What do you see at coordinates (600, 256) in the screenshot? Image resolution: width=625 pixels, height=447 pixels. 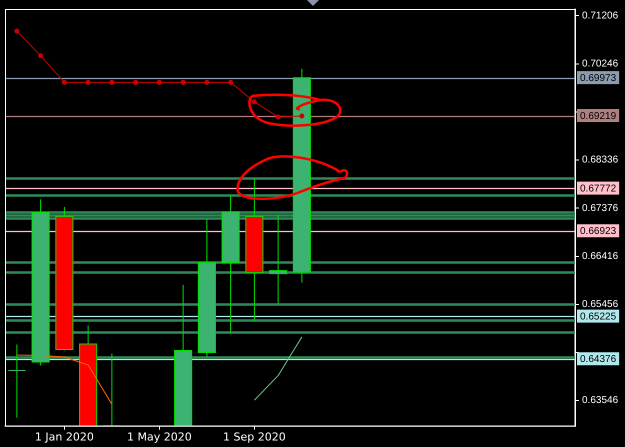 I see `y-tick-label: 0.66416` at bounding box center [600, 256].